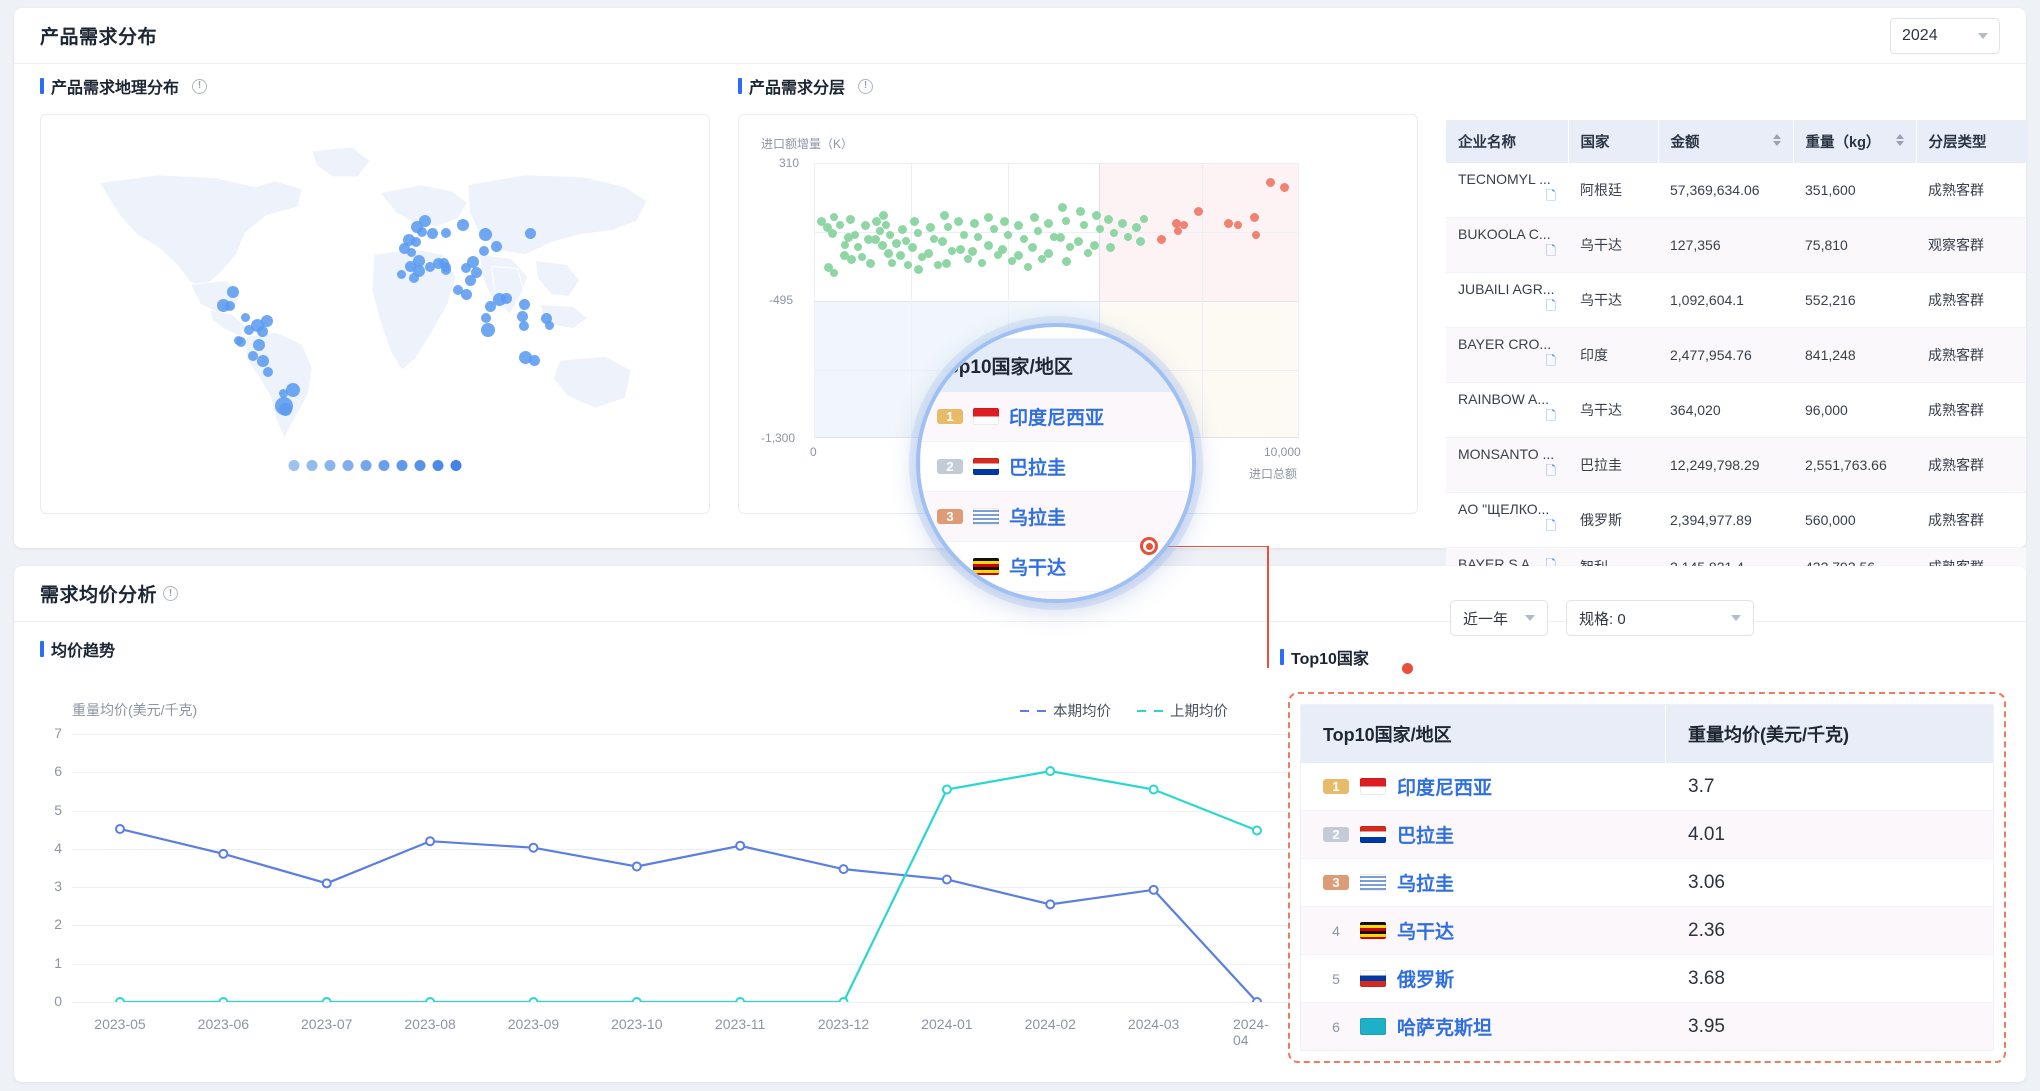  Describe the element at coordinates (1736, 190) in the screenshot. I see `table-row: TECNOMYL ... 🗋 阿根廷 57,369,634.06 351,600 成熟客群` at that location.